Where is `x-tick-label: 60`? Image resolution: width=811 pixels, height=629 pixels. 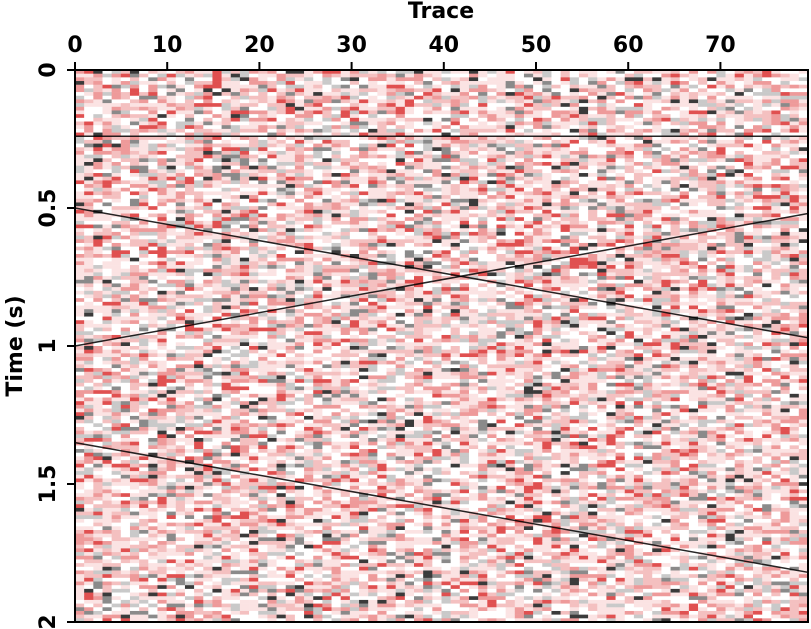 x-tick-label: 60 is located at coordinates (628, 45).